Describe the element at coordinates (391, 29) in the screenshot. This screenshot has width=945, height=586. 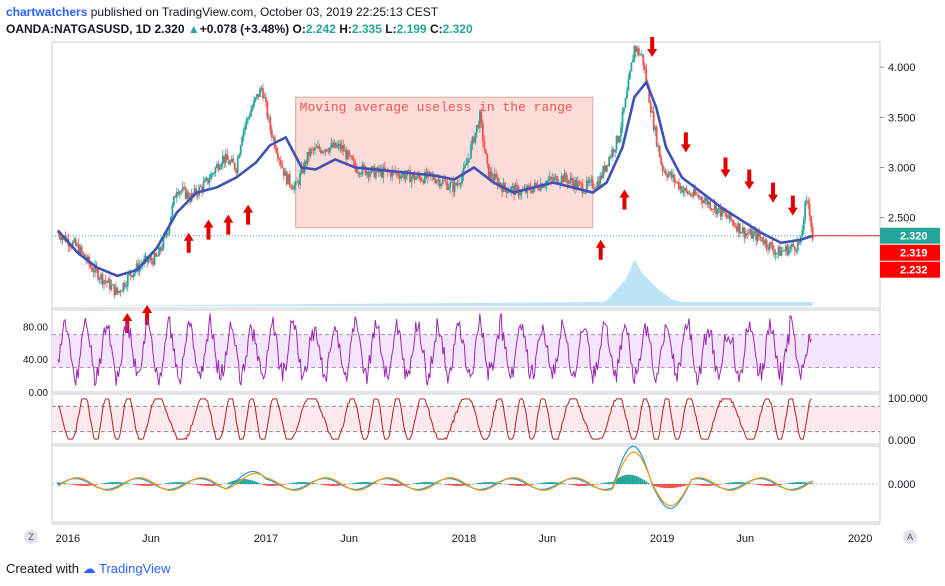
I see `low-label: L:` at that location.